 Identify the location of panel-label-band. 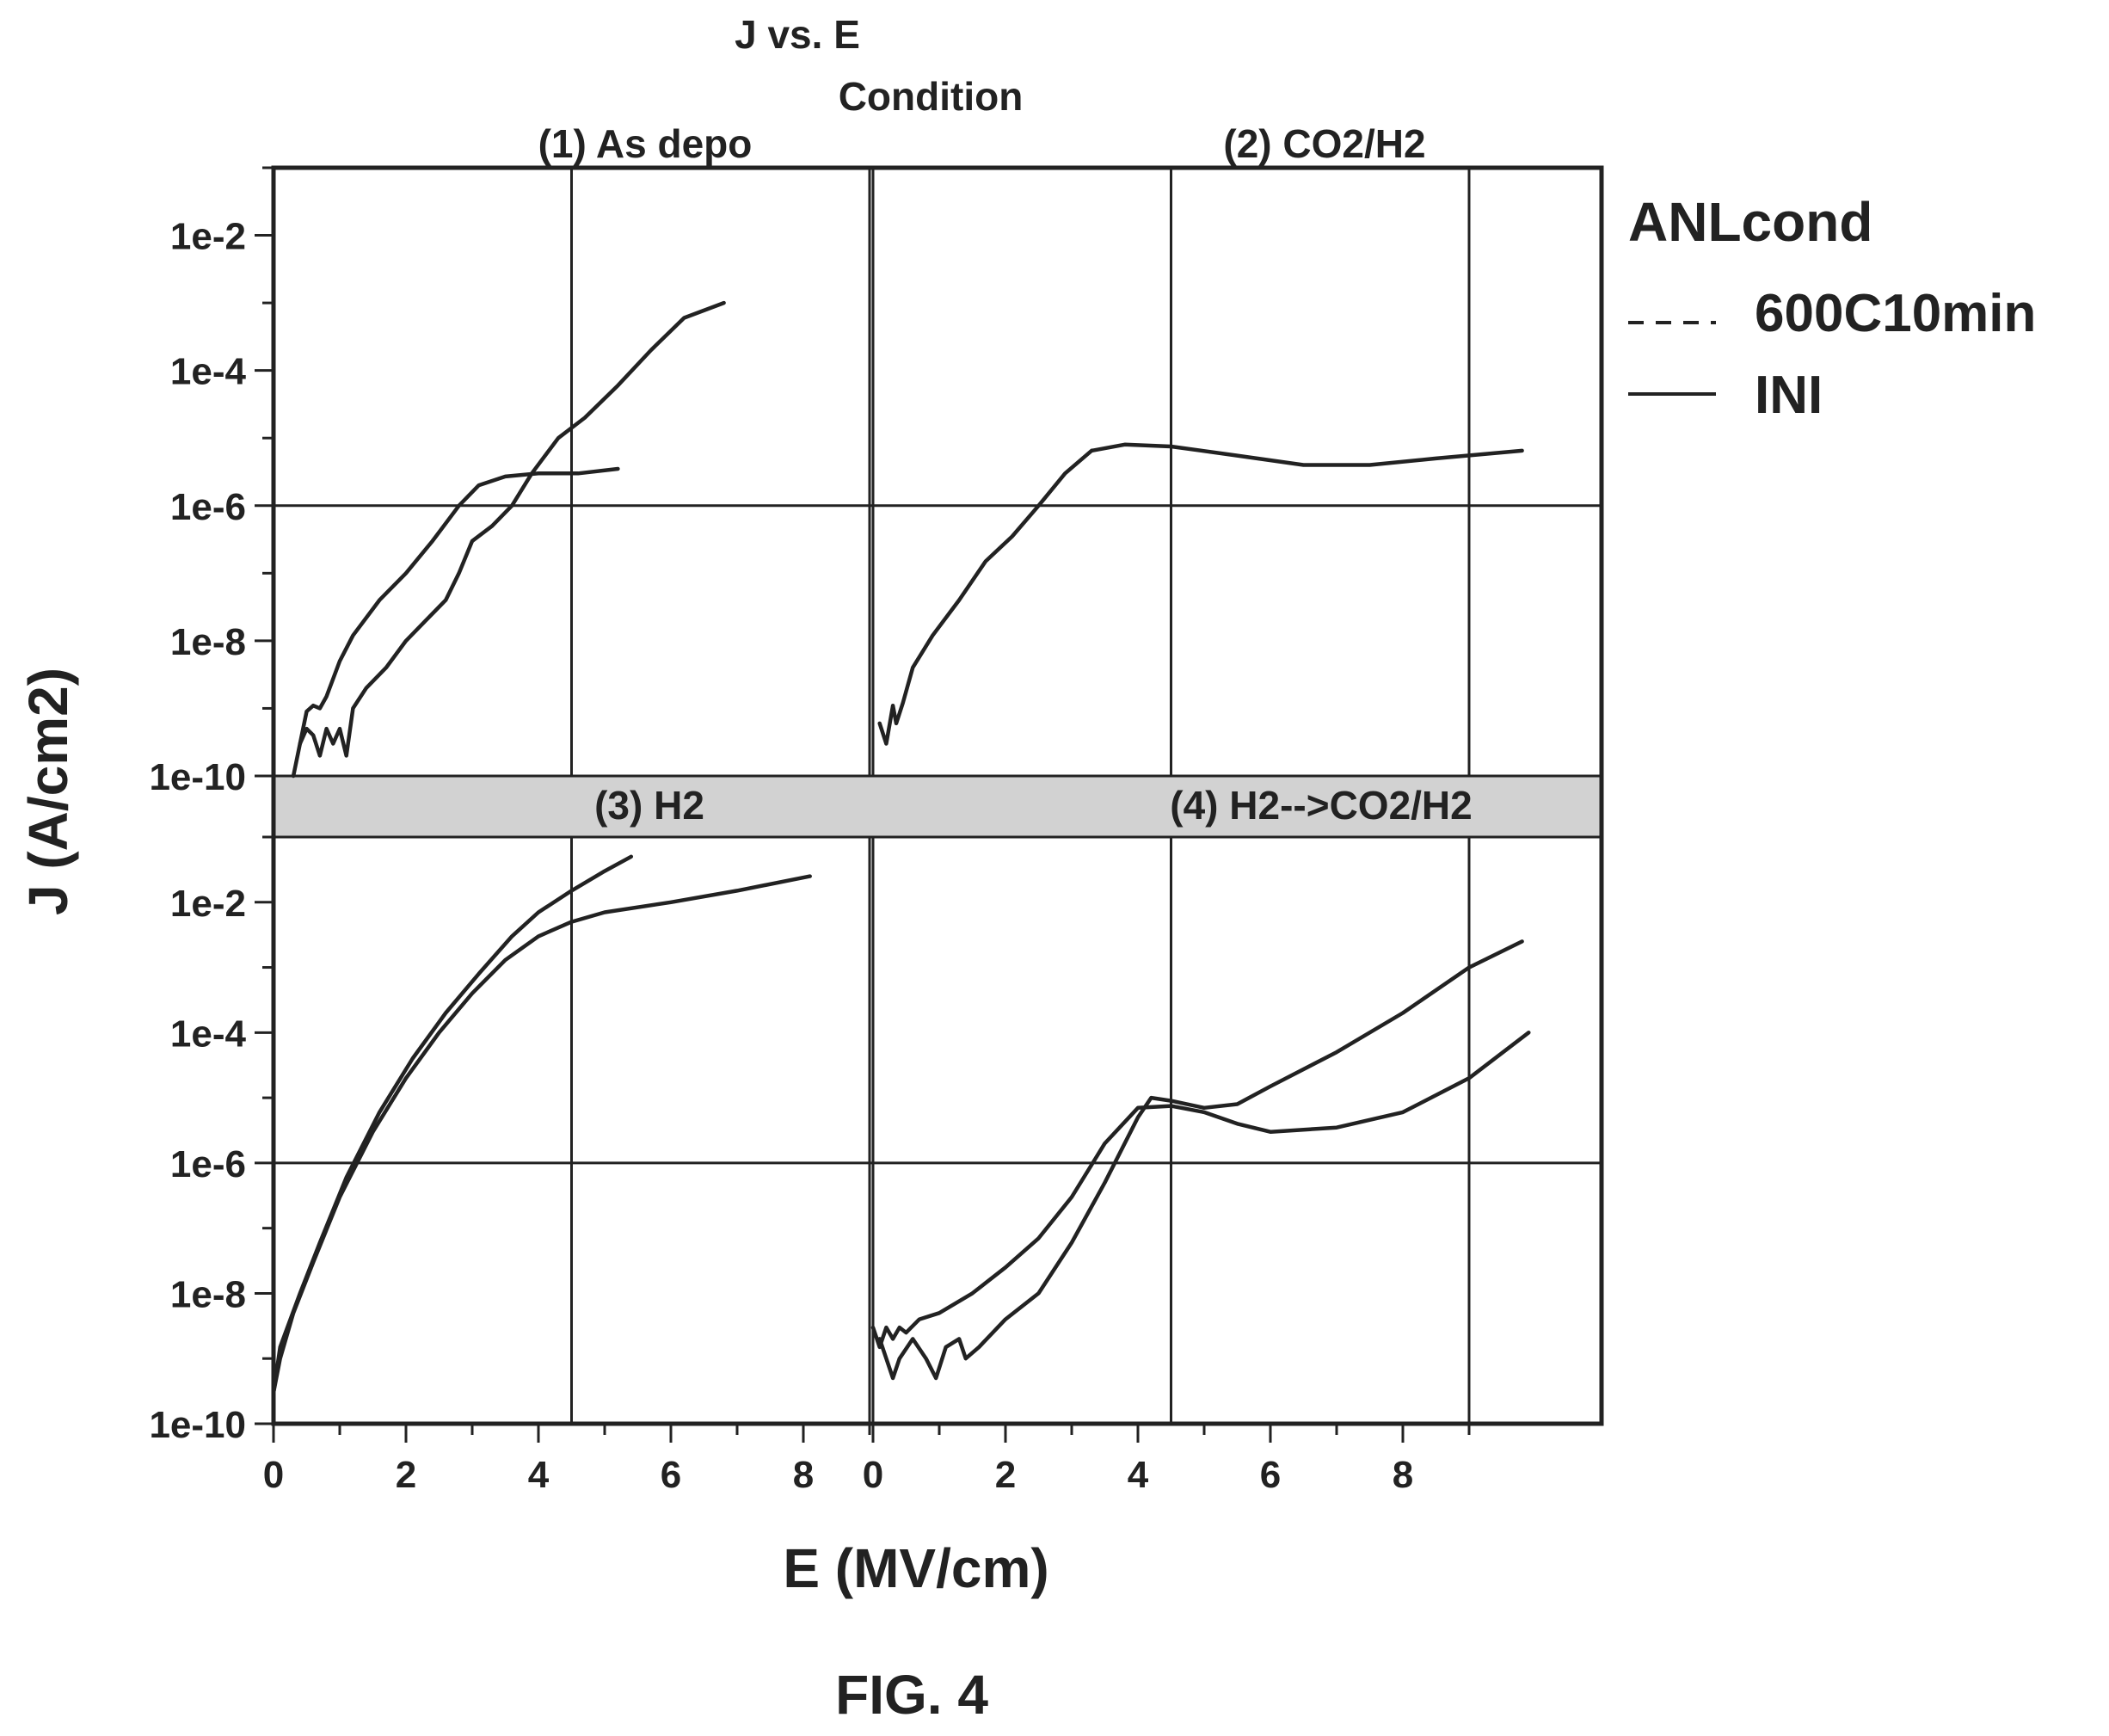
(938, 806).